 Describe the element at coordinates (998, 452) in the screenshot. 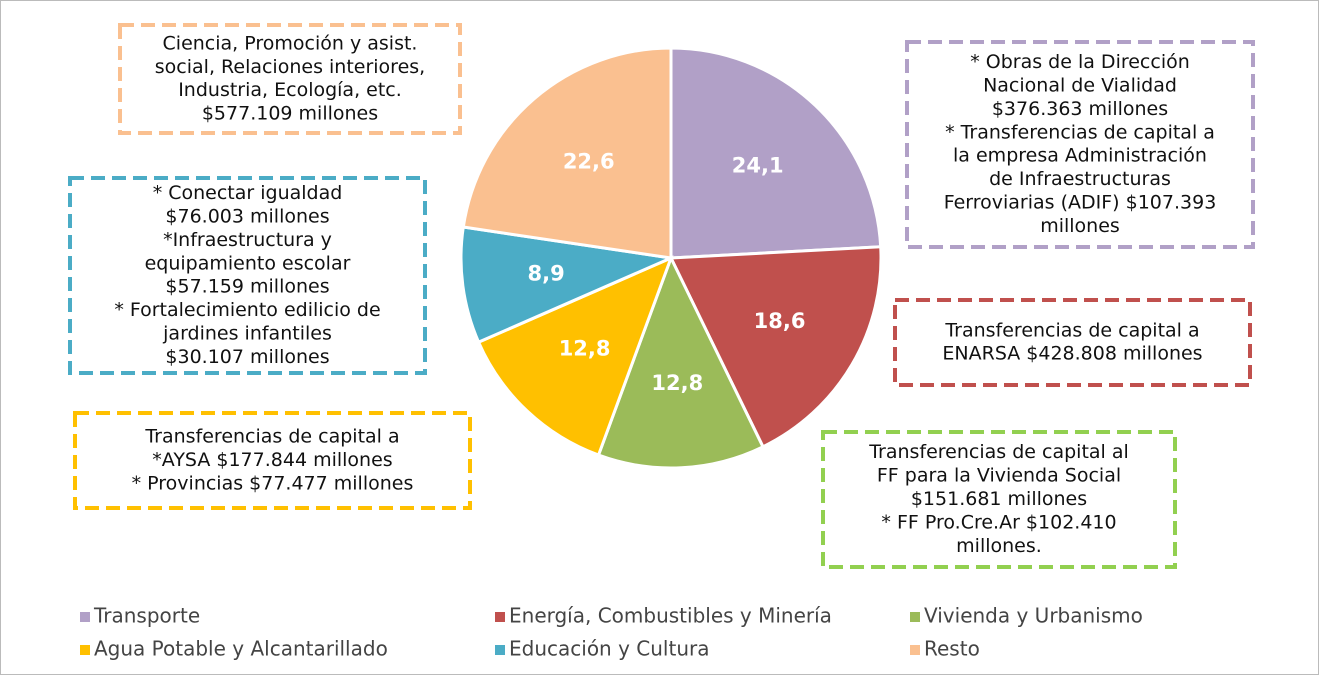

I see `annotation-line: Transferencias de capital al` at that location.